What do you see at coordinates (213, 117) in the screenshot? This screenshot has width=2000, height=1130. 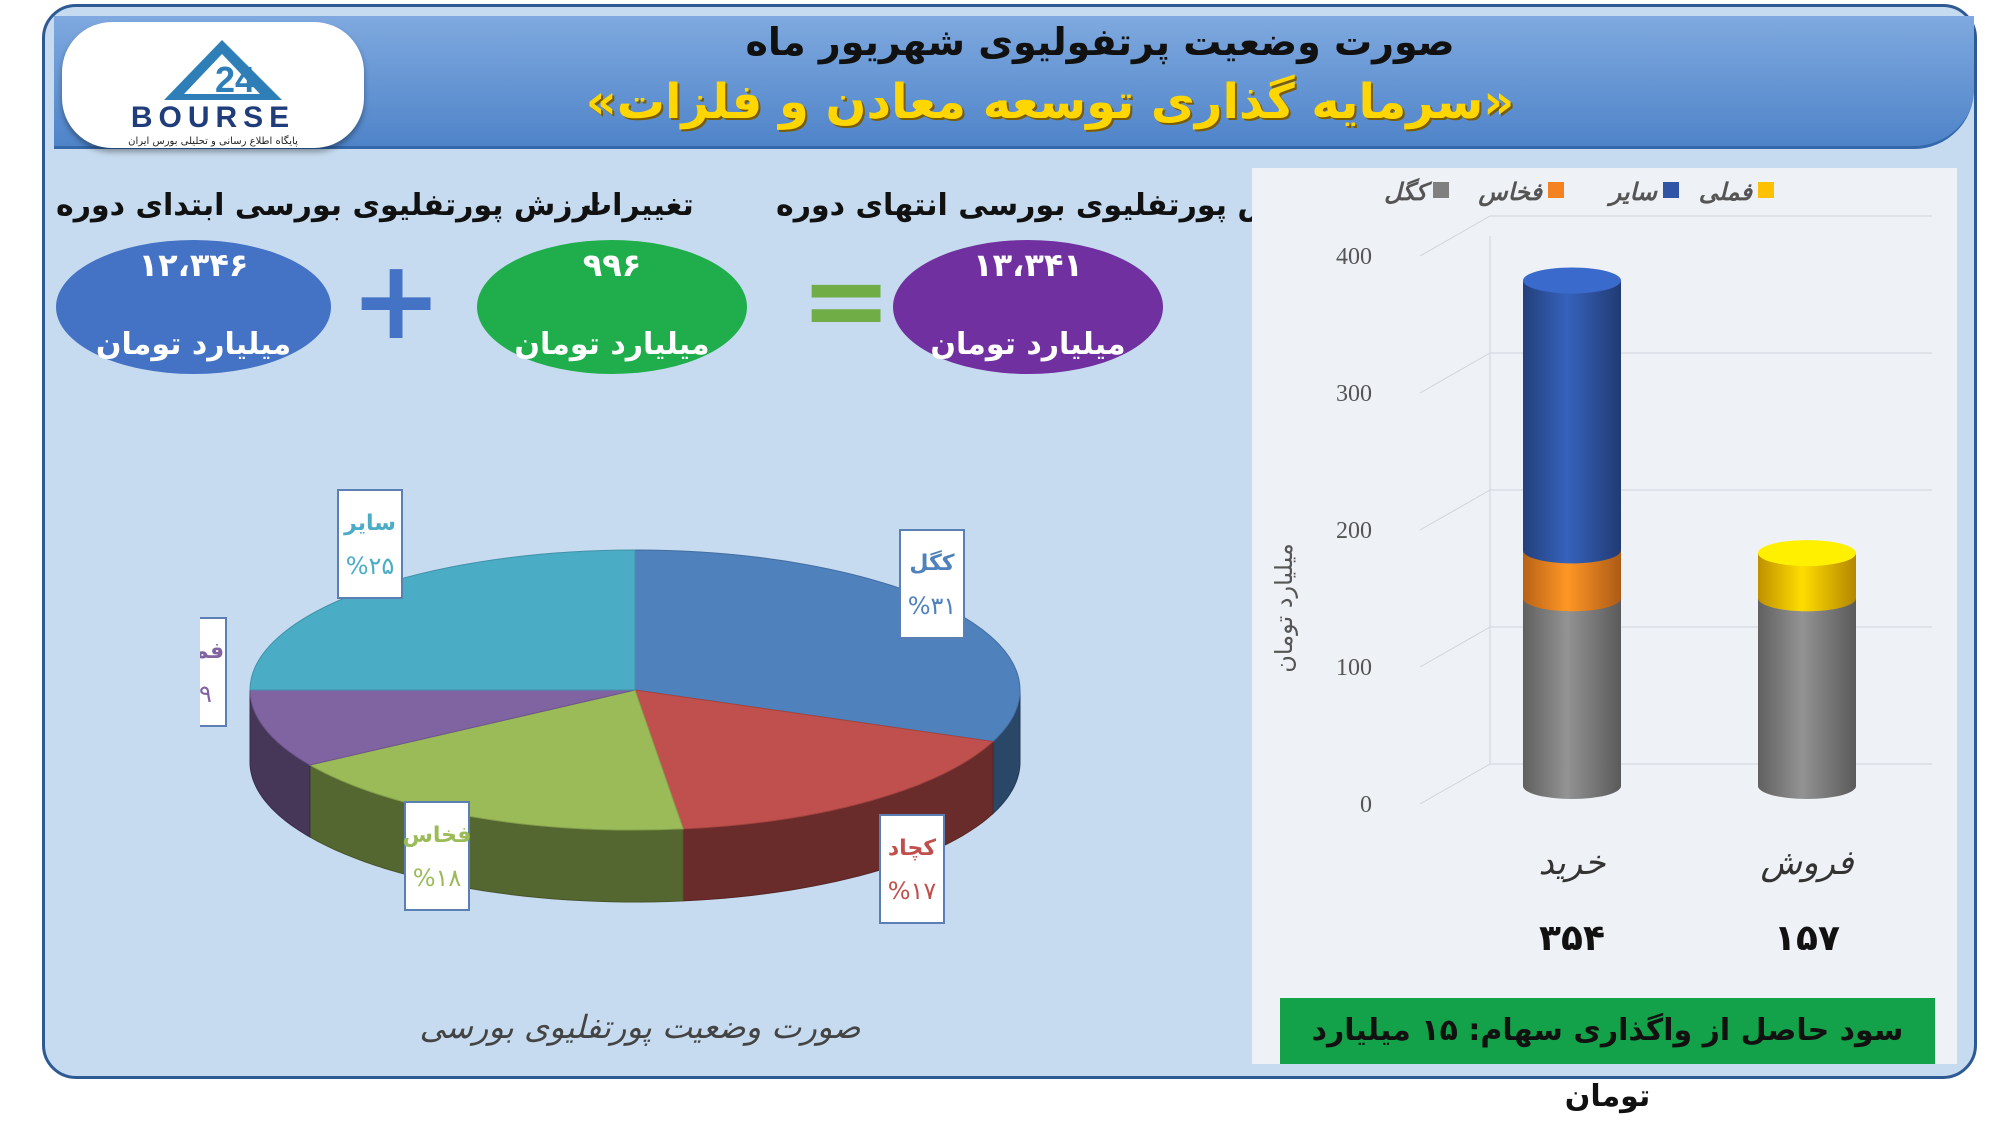 I see `svg-text: BOURSE` at bounding box center [213, 117].